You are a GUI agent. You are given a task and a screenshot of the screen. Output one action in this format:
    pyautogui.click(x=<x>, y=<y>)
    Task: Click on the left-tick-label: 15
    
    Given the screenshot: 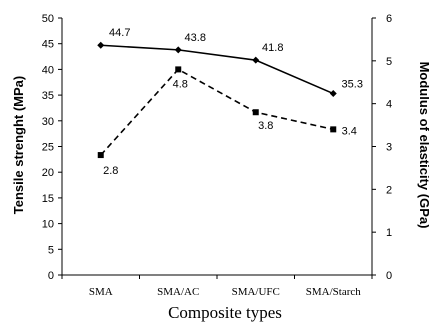 What is the action you would take?
    pyautogui.click(x=48, y=199)
    